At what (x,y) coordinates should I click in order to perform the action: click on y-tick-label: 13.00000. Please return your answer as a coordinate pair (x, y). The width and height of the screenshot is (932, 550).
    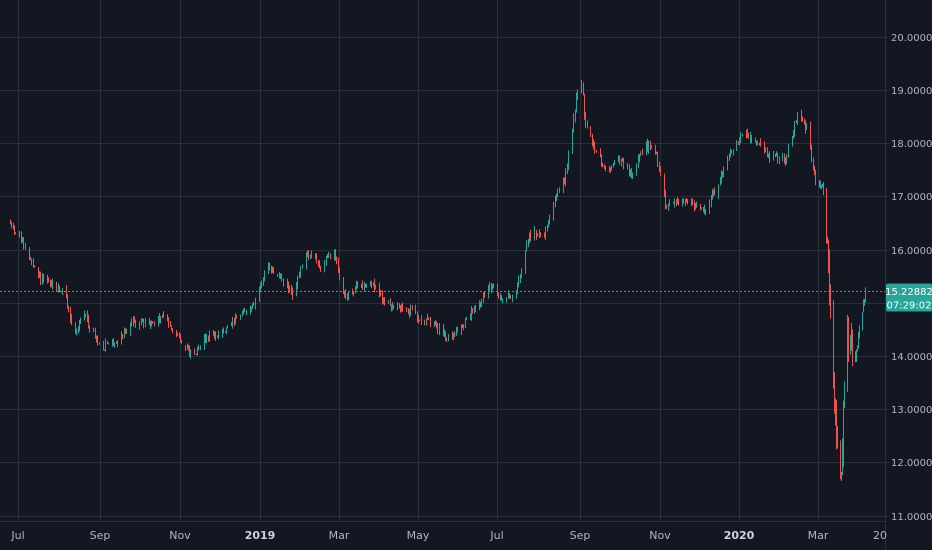
    Looking at the image, I should click on (911, 410).